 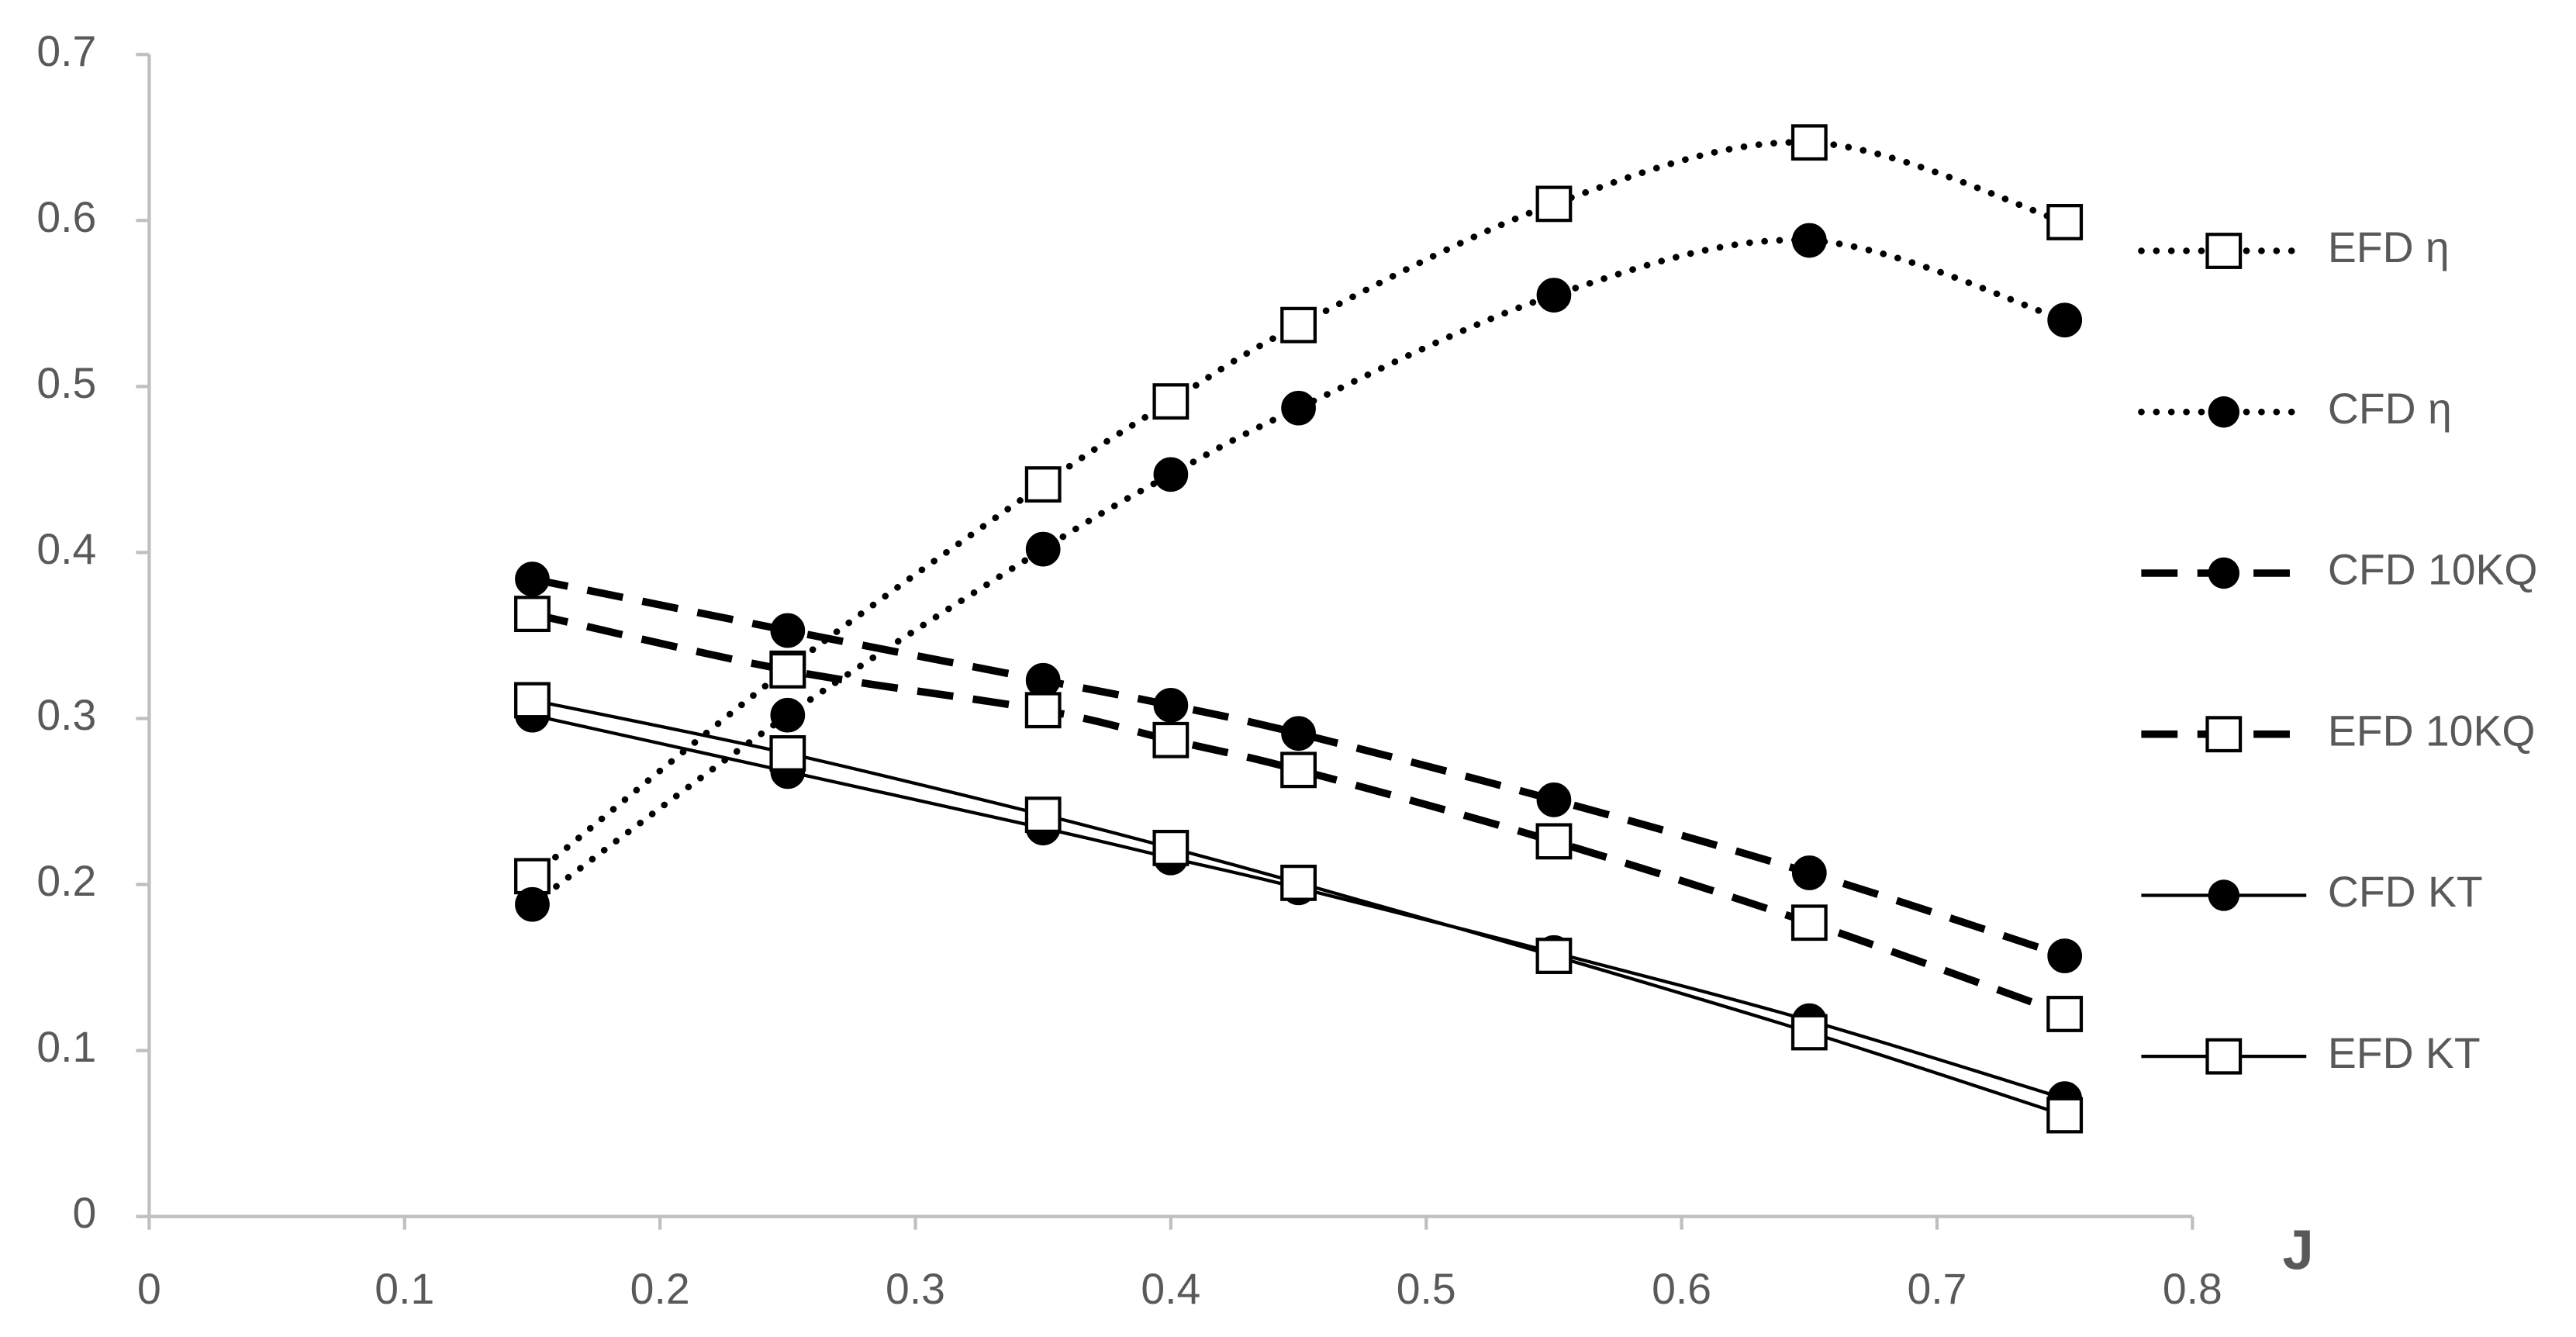 What do you see at coordinates (1938, 1289) in the screenshot?
I see `x-tick-label: 0.7` at bounding box center [1938, 1289].